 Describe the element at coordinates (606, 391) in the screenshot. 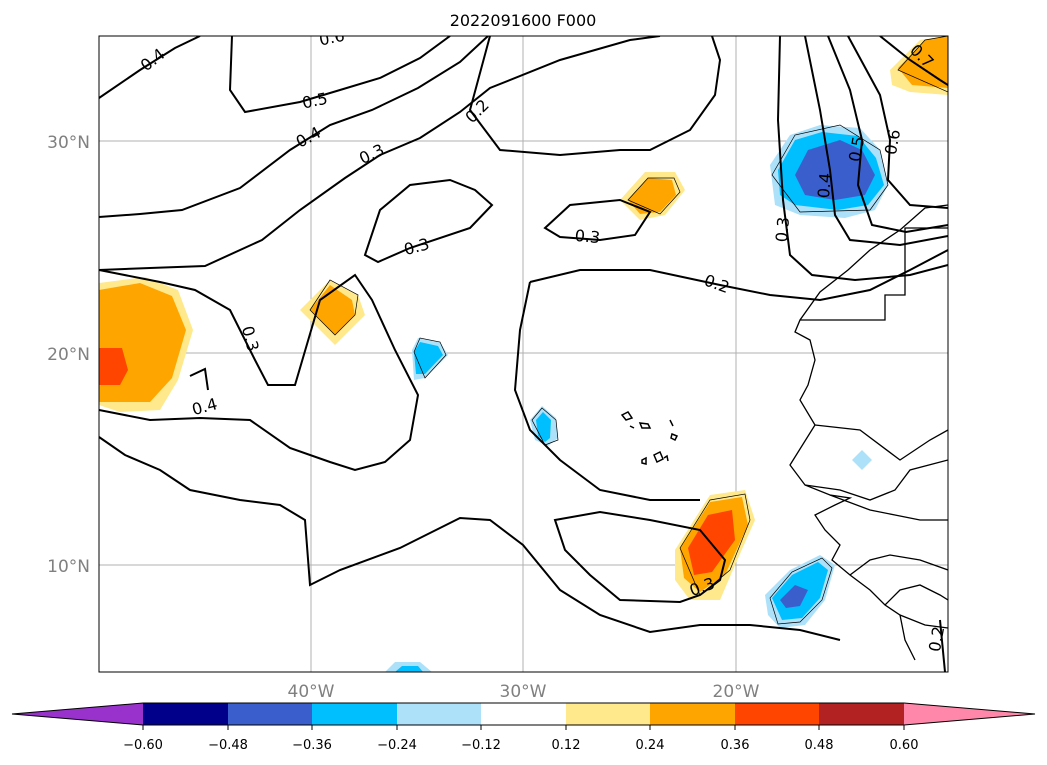

I see `contour-0-2-loop` at that location.